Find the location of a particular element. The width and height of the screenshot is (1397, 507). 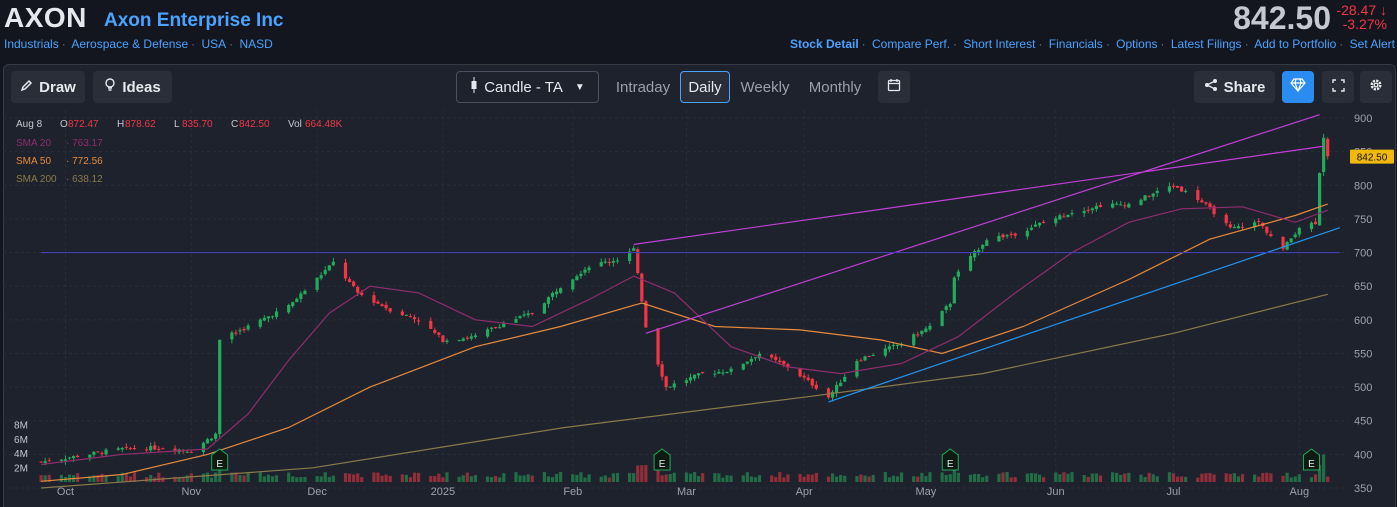

trendline-upper-channel-top is located at coordinates (978, 195).